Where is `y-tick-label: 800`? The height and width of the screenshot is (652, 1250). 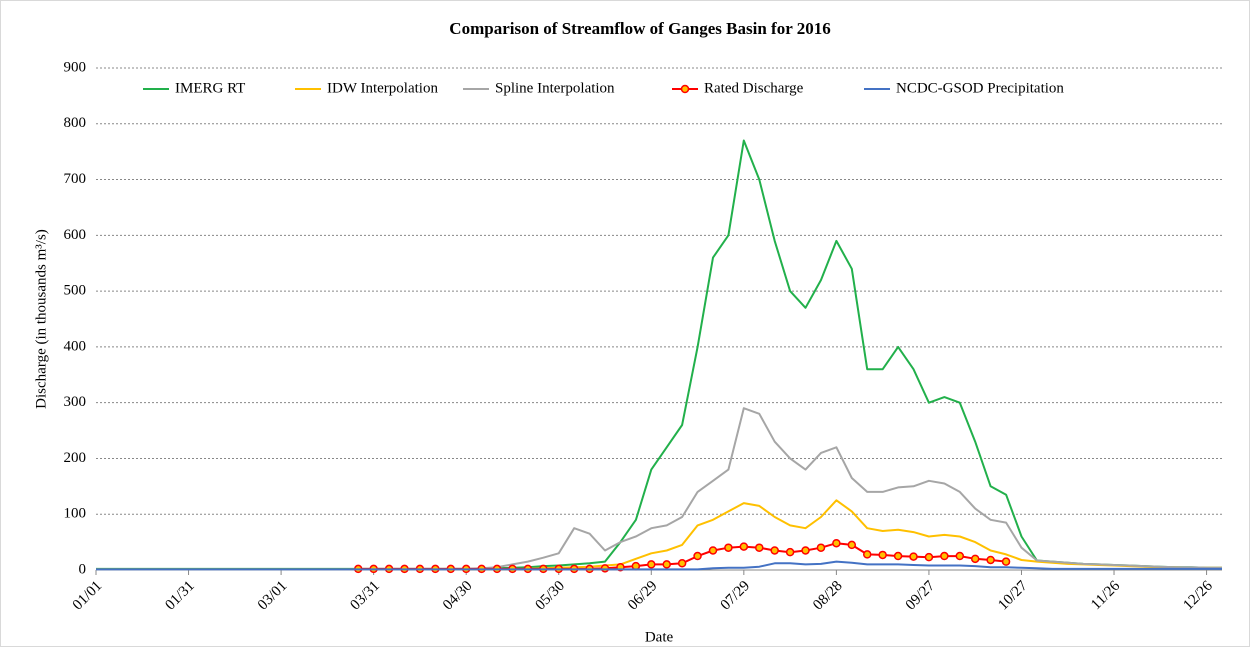
y-tick-label: 800 is located at coordinates (75, 123).